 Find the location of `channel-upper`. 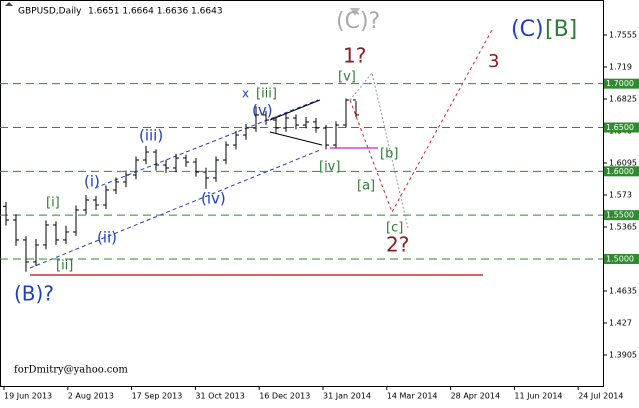

channel-upper is located at coordinates (206, 144).